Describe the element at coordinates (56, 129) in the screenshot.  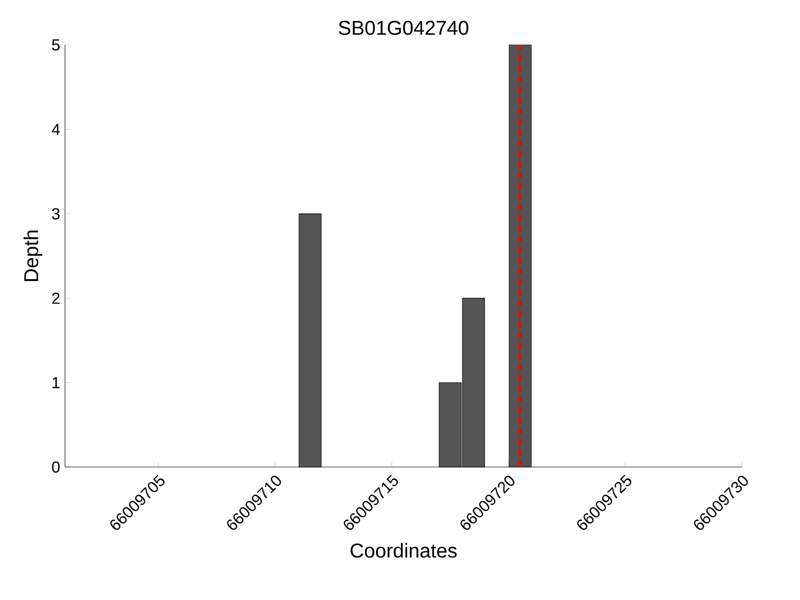
I see `y-tick-label: 4` at that location.